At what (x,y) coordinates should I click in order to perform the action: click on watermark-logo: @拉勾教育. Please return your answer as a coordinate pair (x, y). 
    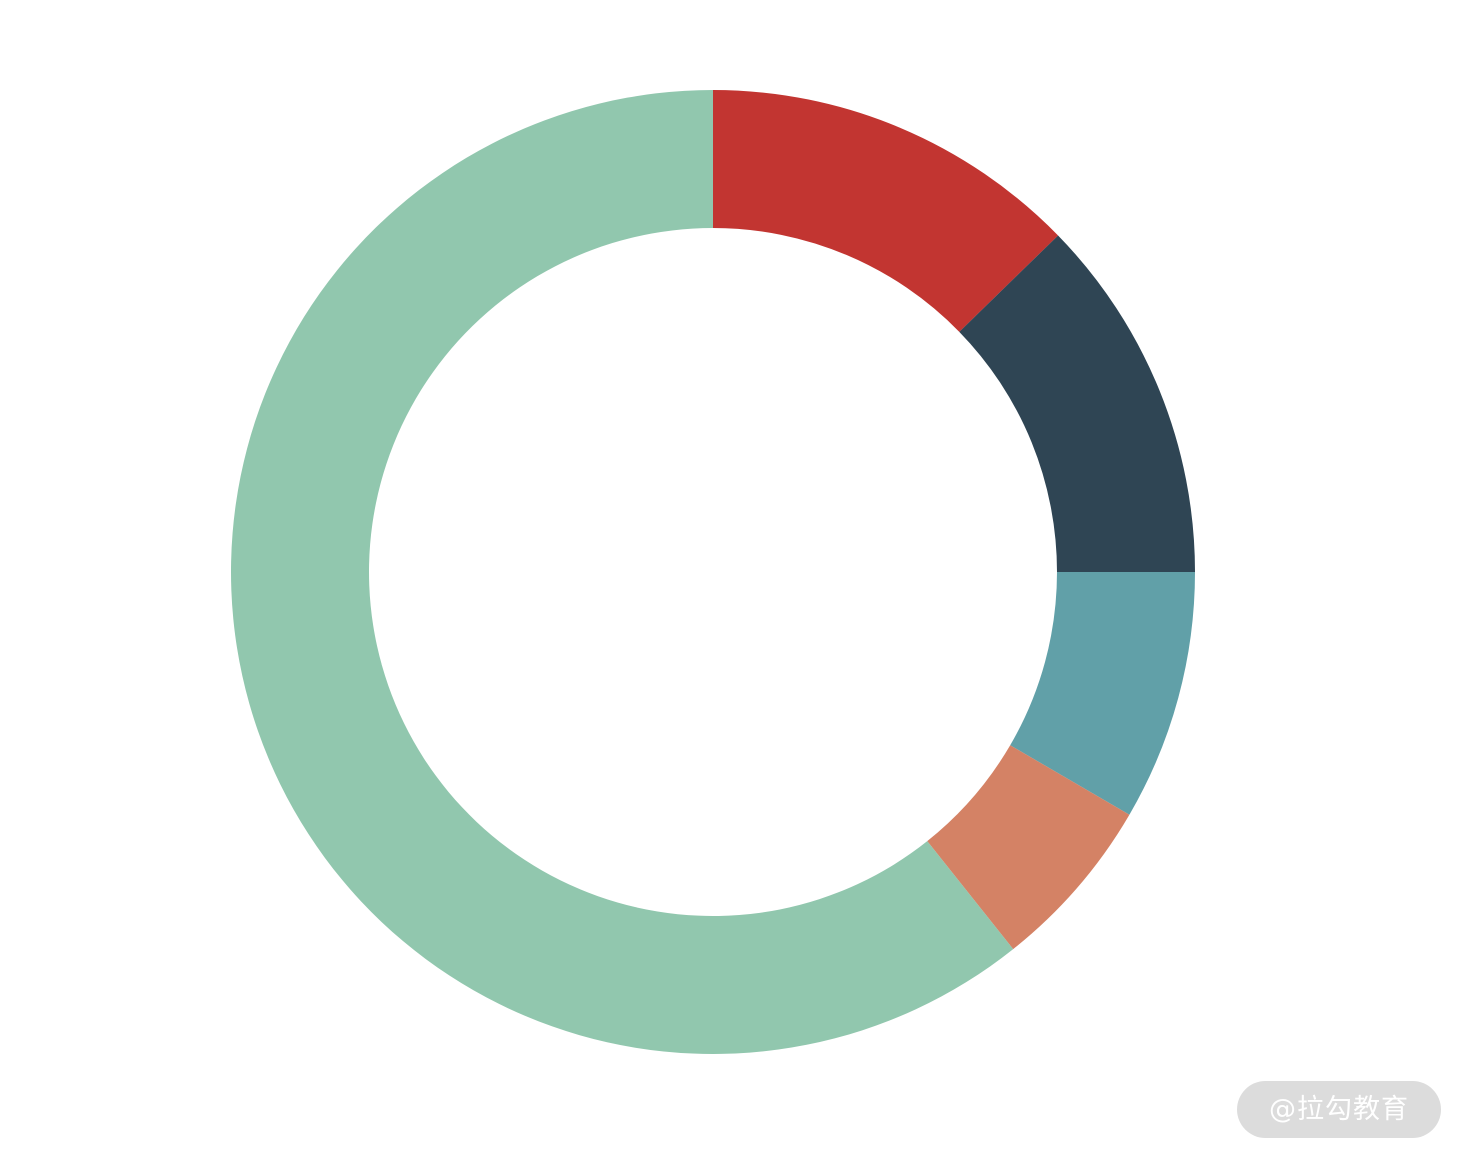
    Looking at the image, I should click on (1339, 1109).